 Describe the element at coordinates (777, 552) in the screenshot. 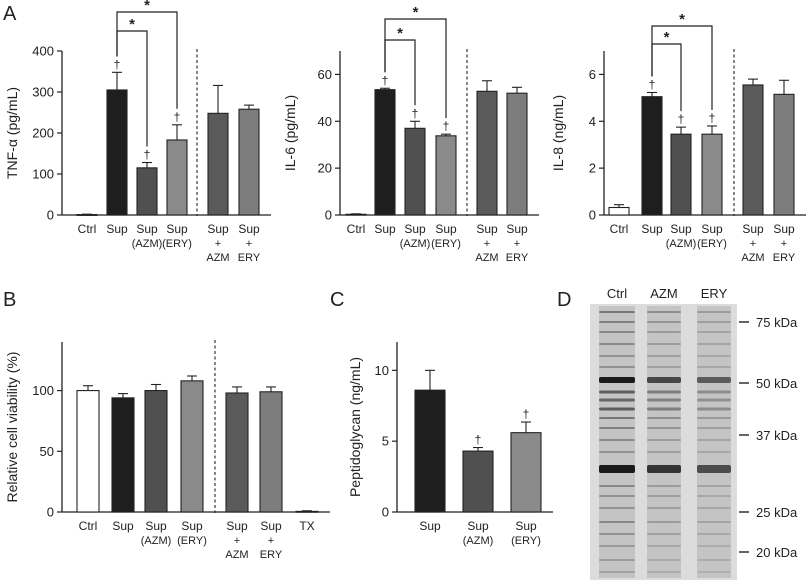

I see `blot-marker-label: 20 kDa` at that location.